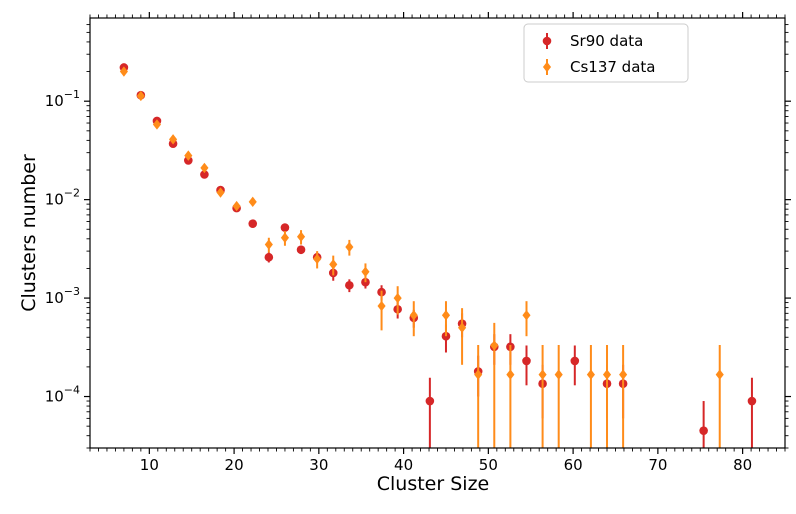 This screenshot has width=796, height=514. What do you see at coordinates (62, 198) in the screenshot?
I see `y-tick-label: 10⁻²` at bounding box center [62, 198].